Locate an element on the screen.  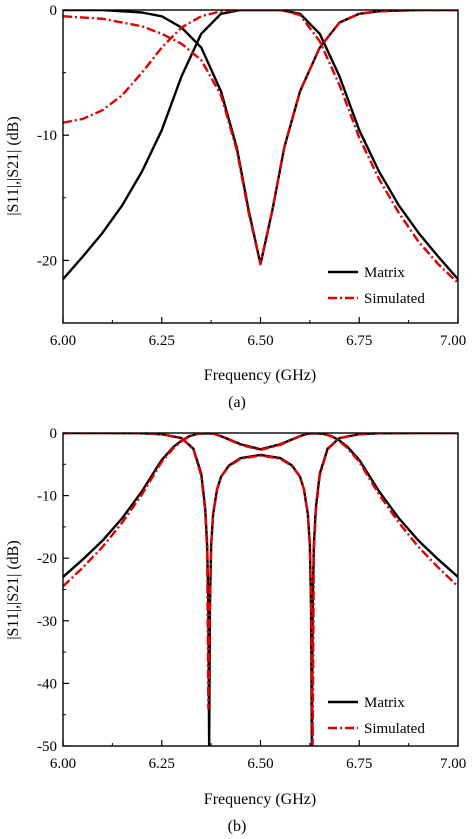
legend-a: Matrix Simulated is located at coordinates (376, 286).